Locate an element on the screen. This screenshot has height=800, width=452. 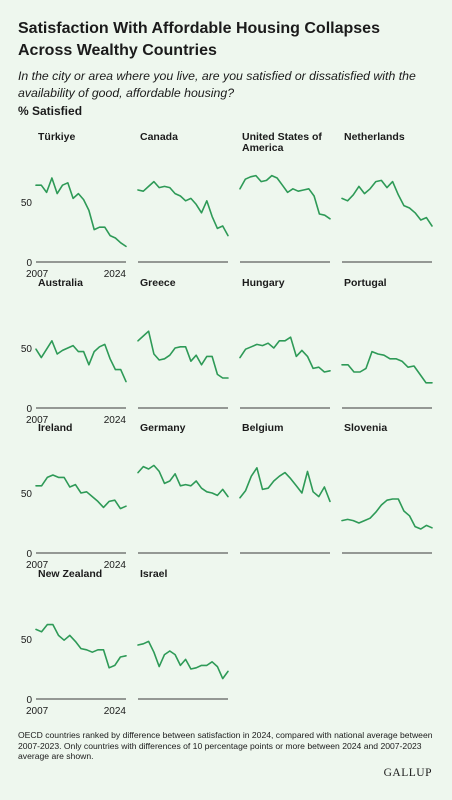
series-line-new-zealand is located at coordinates (81, 646).